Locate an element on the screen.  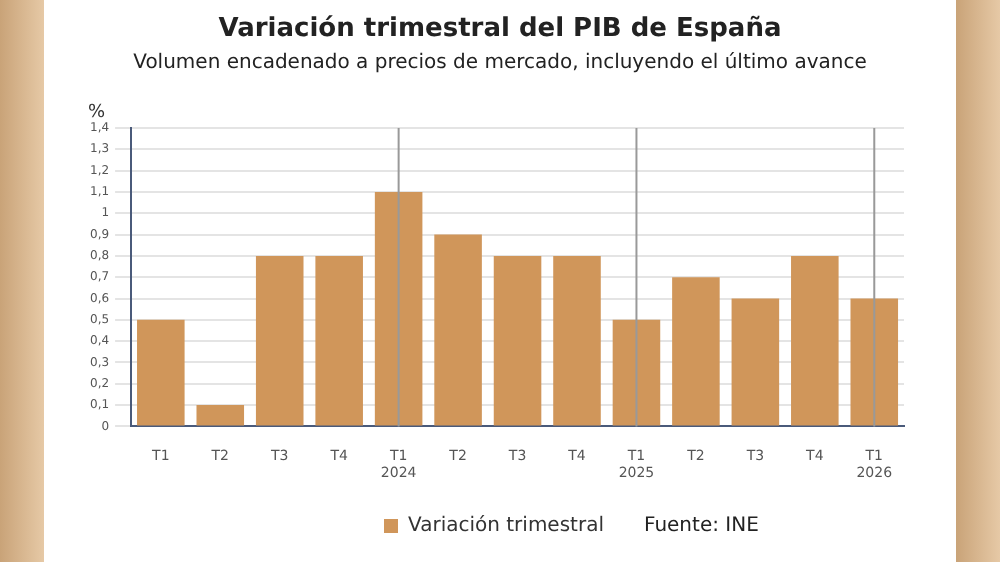
chart-subtitle: Volumen encadenado a precios de mercado, incluyendo el último avance is located at coordinates (500, 63).